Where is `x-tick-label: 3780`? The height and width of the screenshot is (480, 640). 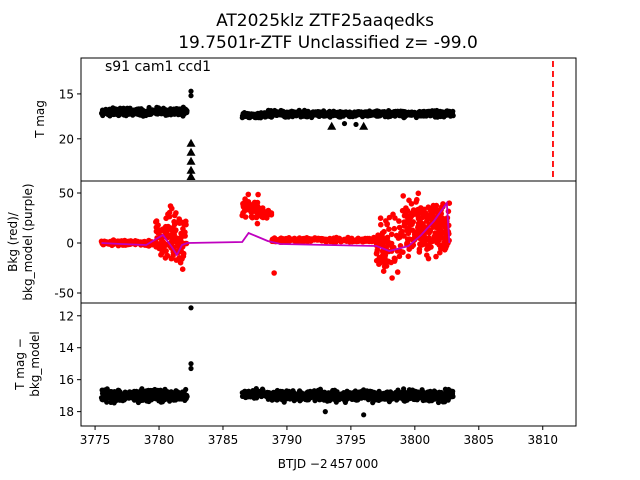 x-tick-label: 3780 is located at coordinates (159, 440).